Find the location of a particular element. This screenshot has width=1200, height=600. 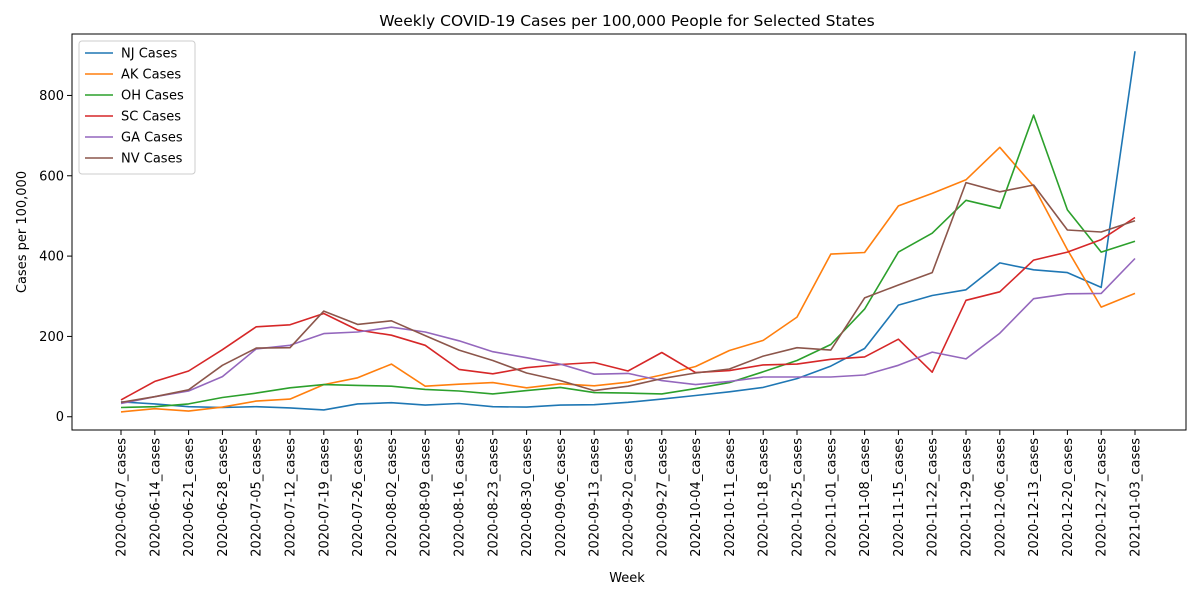

x-tick-label: 2020-07-26_cases is located at coordinates (358, 497).